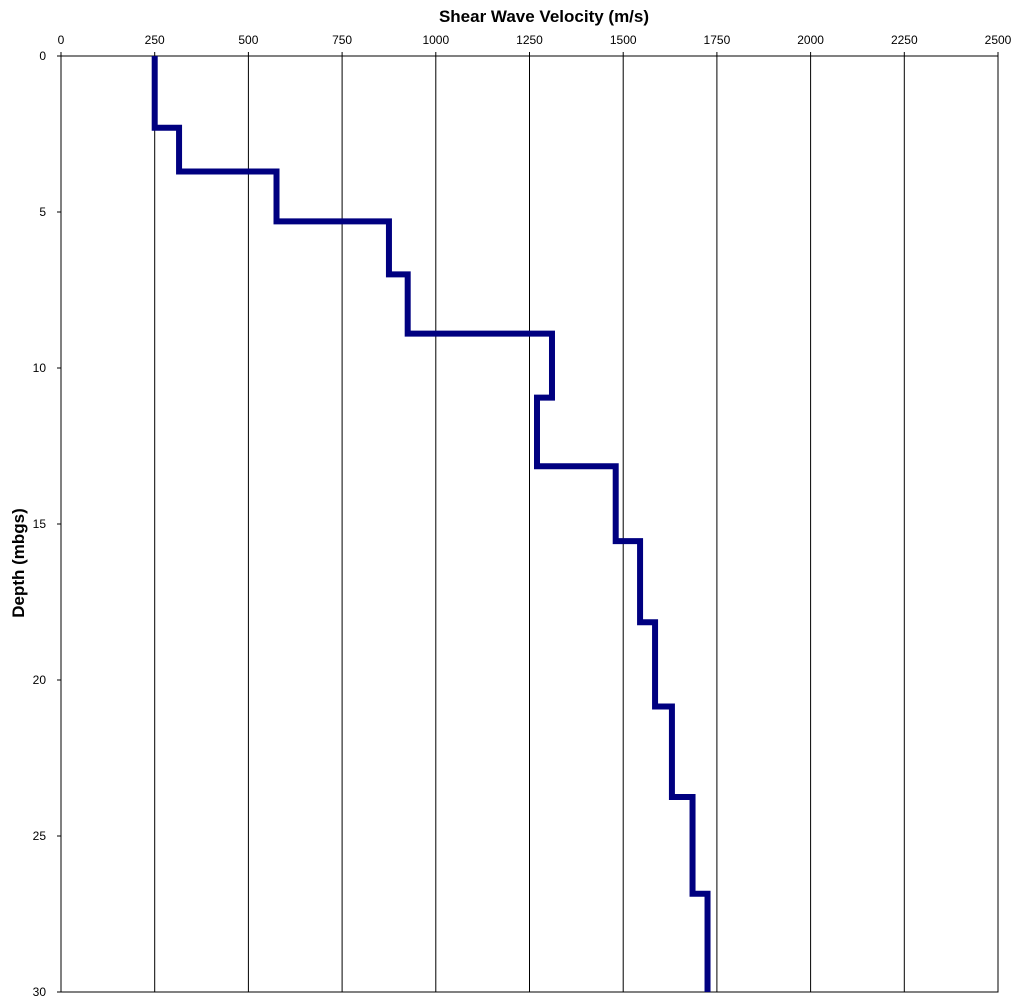  I want to click on x-axis-title: Shear Wave Velocity (m/s), so click(544, 16).